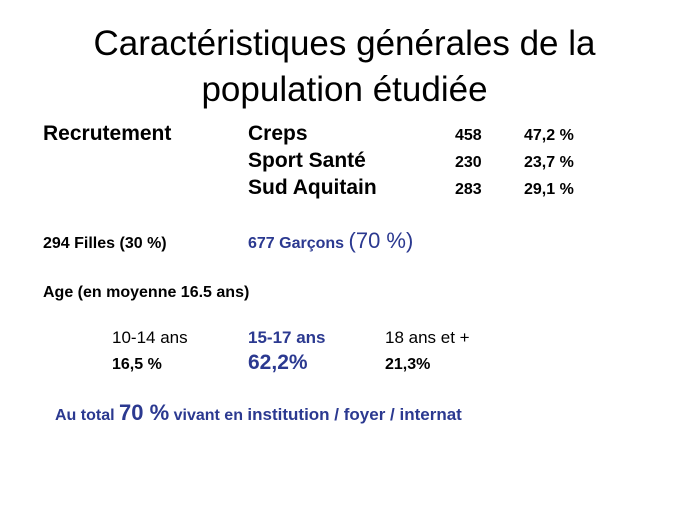 This screenshot has height=517, width=689. What do you see at coordinates (105, 243) in the screenshot?
I see `filles-text: 294 Filles (30 %)` at bounding box center [105, 243].